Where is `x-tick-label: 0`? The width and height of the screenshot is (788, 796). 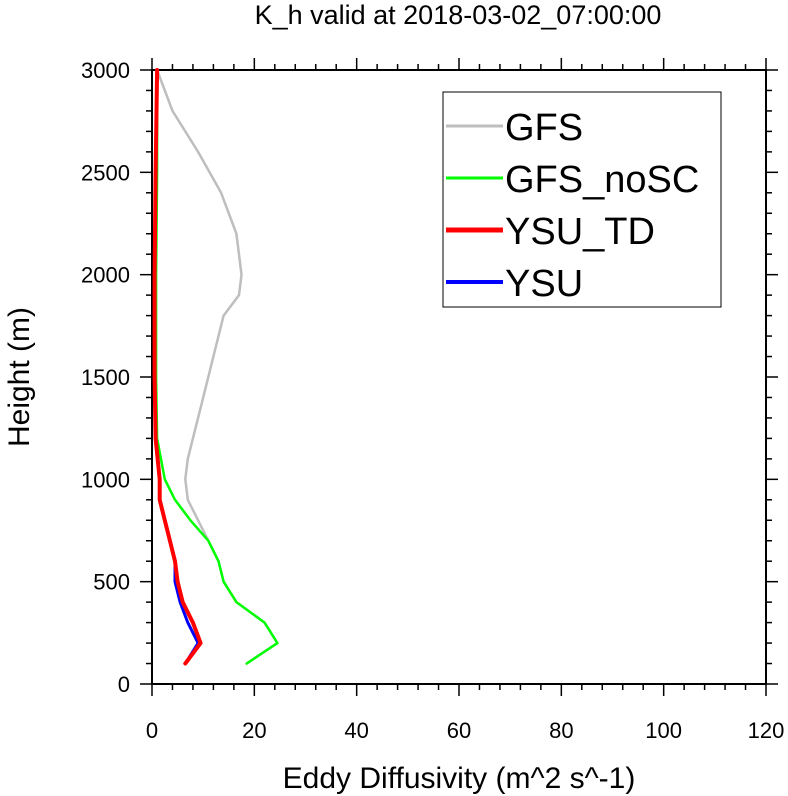 x-tick-label: 0 is located at coordinates (152, 730).